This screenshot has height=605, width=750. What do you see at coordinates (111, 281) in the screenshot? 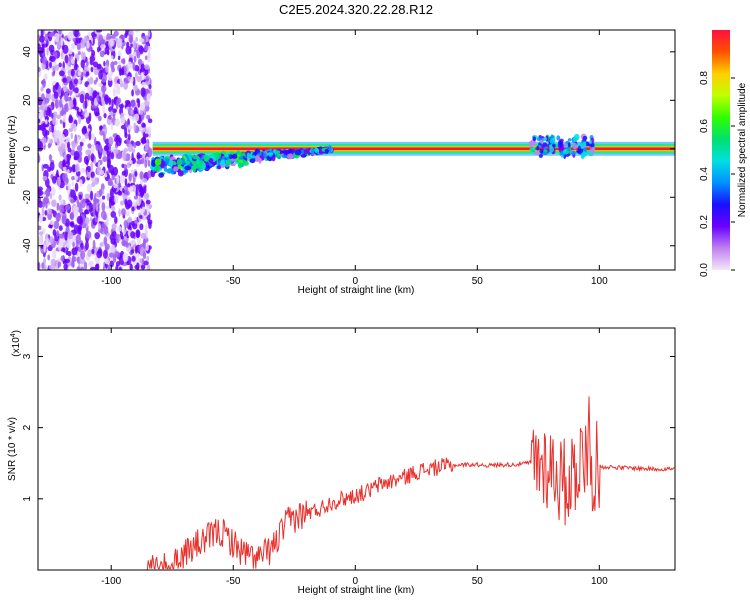
I see `heatmap-x-tick-label: -100` at bounding box center [111, 281].